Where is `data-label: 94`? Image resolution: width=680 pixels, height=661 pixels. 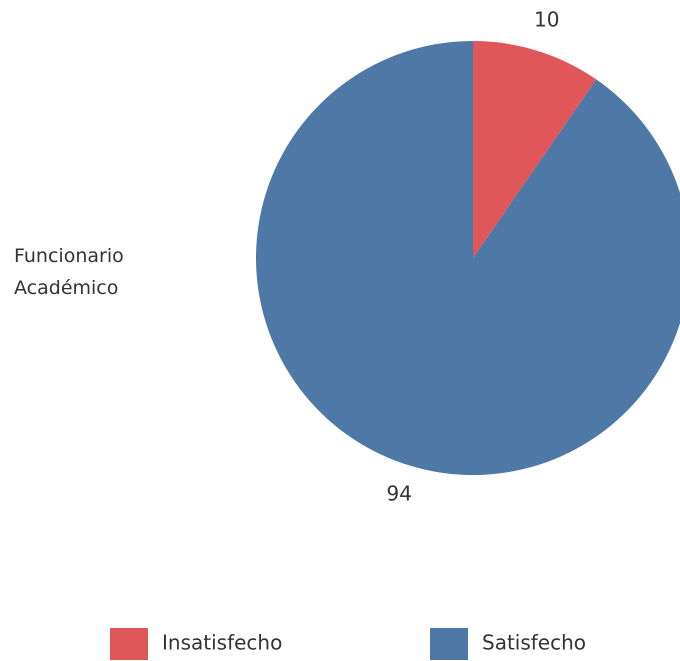
data-label: 94 is located at coordinates (398, 493).